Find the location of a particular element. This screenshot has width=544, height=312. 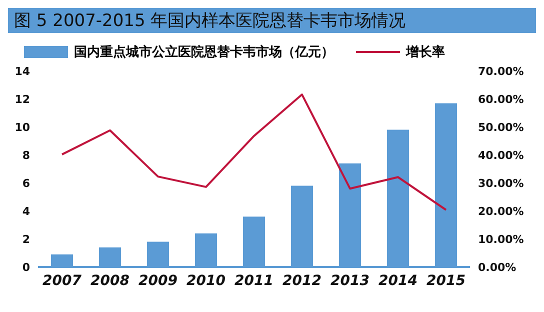

y2-tick-label: 10.00% is located at coordinates (501, 239).